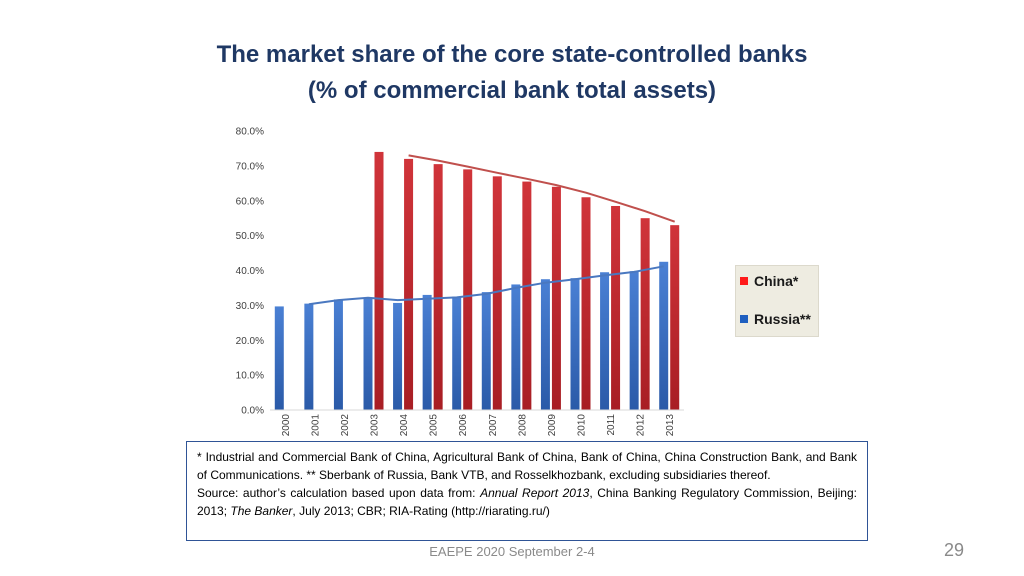 The height and width of the screenshot is (576, 1024). Describe the element at coordinates (664, 335) in the screenshot. I see `bar-russia-2013` at that location.